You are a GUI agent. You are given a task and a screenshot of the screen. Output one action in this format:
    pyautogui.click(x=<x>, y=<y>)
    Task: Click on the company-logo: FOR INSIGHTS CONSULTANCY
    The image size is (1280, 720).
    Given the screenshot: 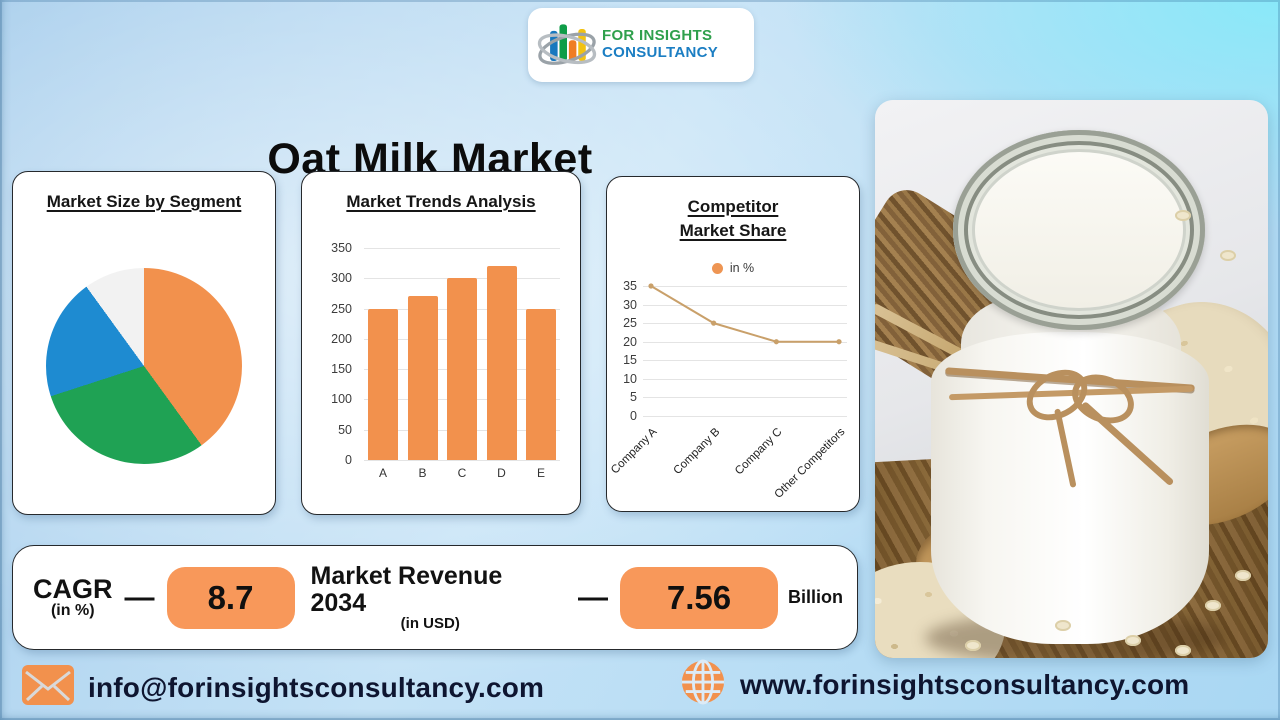 What is the action you would take?
    pyautogui.click(x=641, y=45)
    